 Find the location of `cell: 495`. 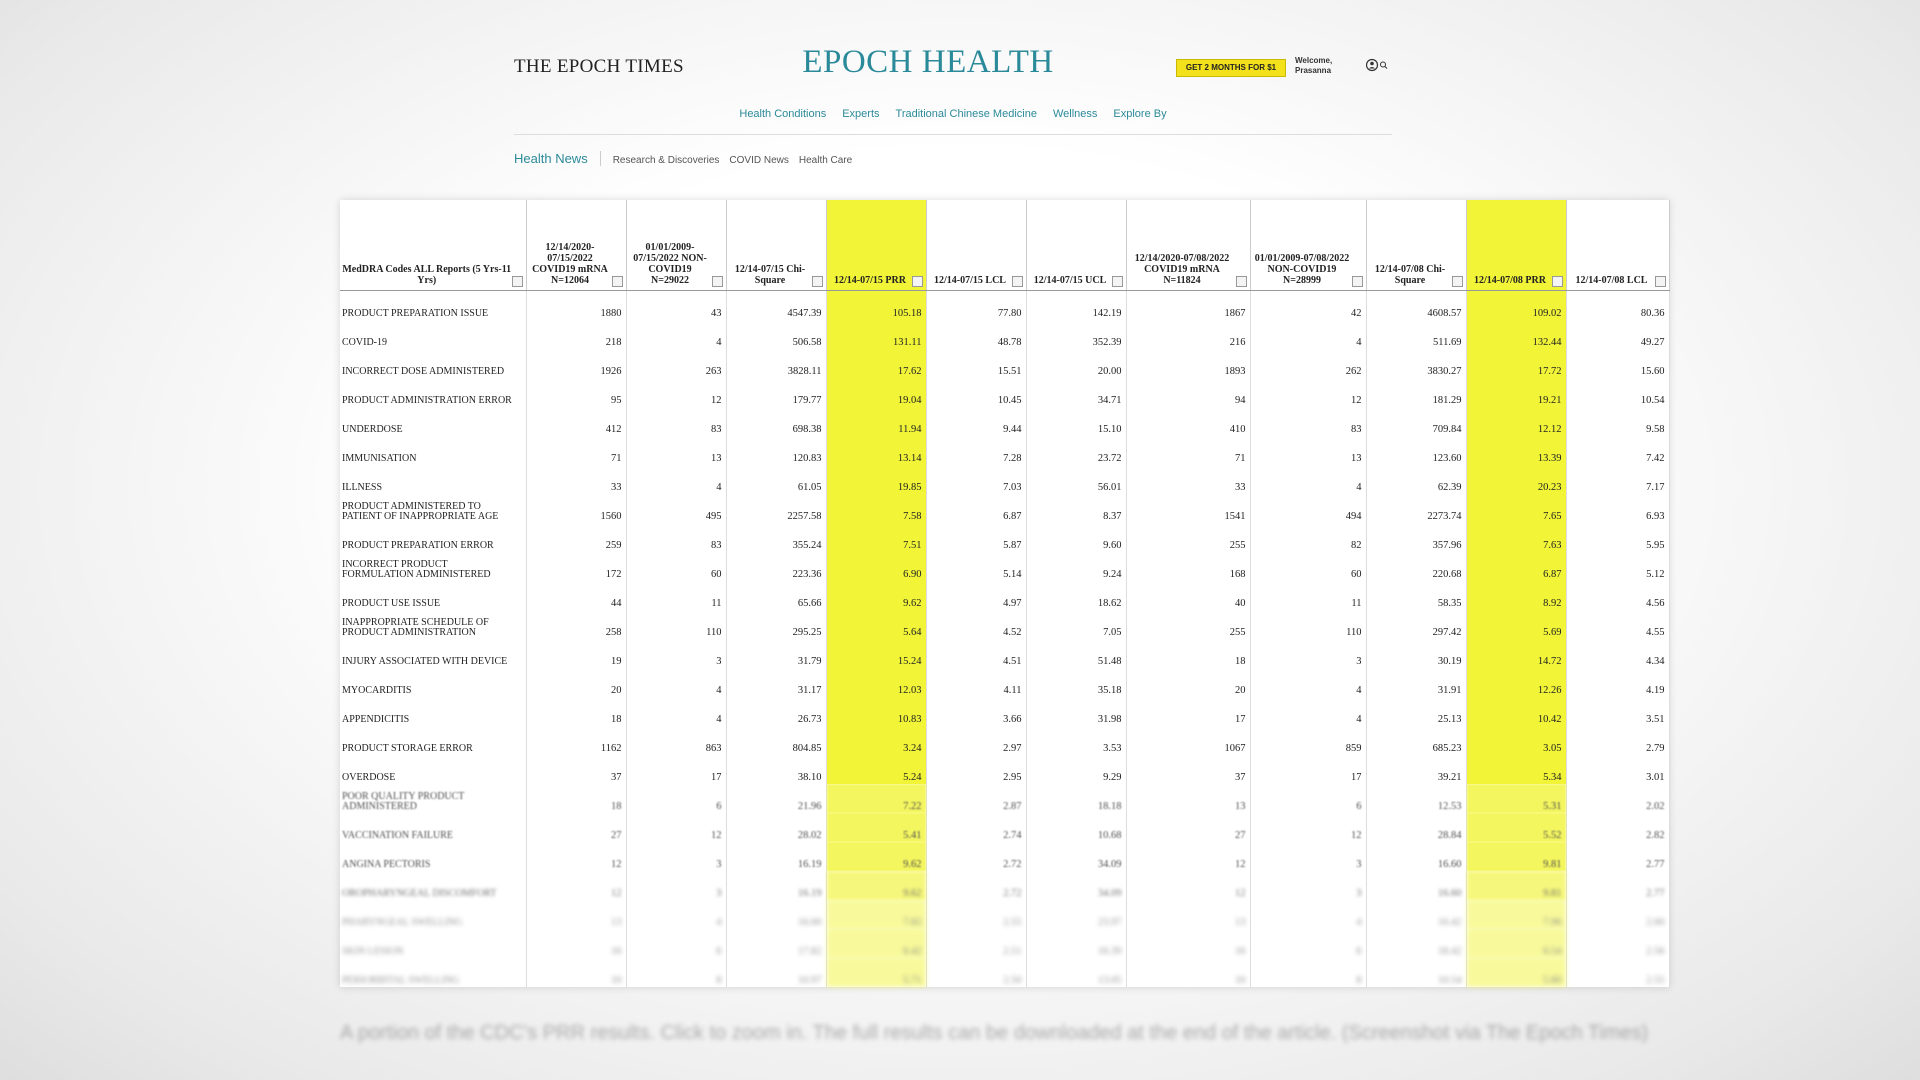

cell: 495 is located at coordinates (676, 508).